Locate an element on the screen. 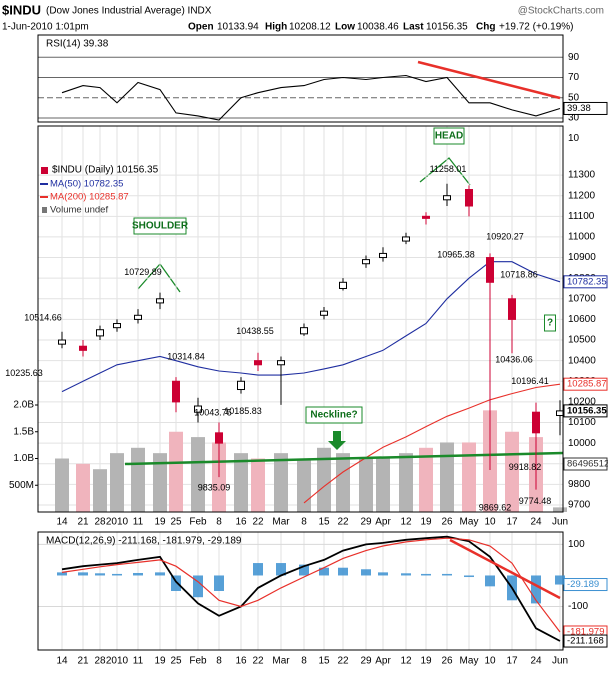 Image resolution: width=608 pixels, height=673 pixels. macd-line is located at coordinates (311, 585).